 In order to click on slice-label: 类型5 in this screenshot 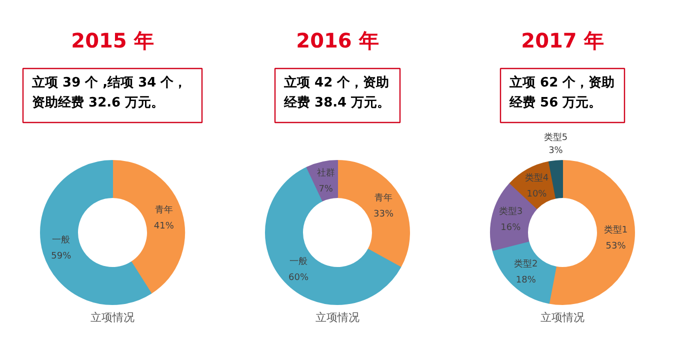, I will do `click(556, 137)`.